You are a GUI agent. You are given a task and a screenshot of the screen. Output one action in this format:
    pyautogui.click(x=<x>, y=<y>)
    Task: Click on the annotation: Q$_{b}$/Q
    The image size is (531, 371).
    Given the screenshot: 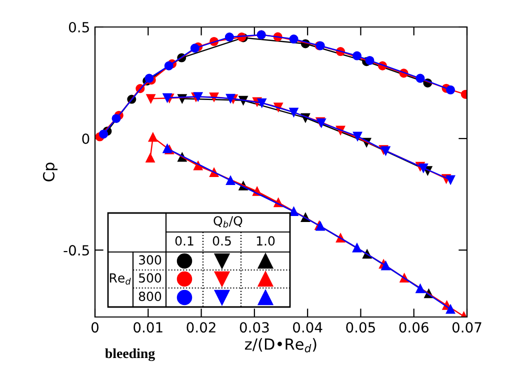 What is the action you would take?
    pyautogui.click(x=228, y=222)
    